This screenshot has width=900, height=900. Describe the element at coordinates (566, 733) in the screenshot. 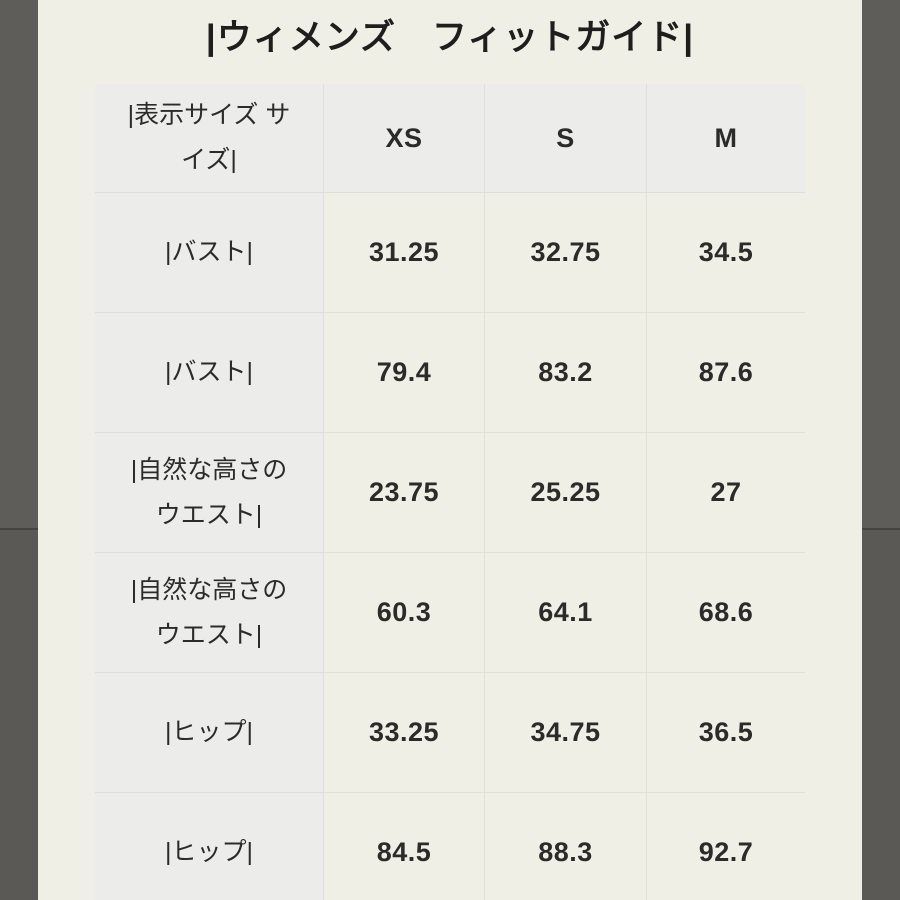

I see `value-cell: 34.75` at that location.